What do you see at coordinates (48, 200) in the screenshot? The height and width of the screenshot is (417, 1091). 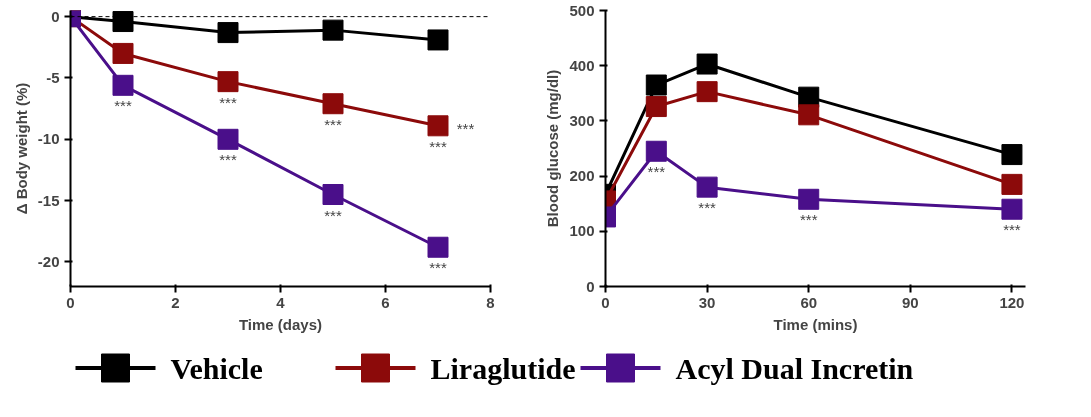 I see `y-tick-label: -15` at bounding box center [48, 200].